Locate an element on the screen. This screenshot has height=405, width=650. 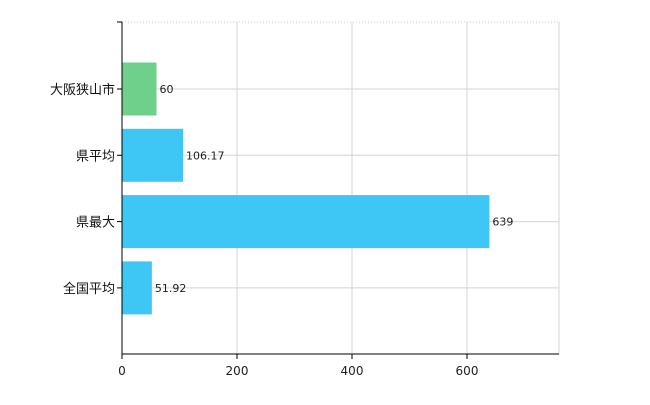
category-label-1: 大阪狭山市 is located at coordinates (82, 90).